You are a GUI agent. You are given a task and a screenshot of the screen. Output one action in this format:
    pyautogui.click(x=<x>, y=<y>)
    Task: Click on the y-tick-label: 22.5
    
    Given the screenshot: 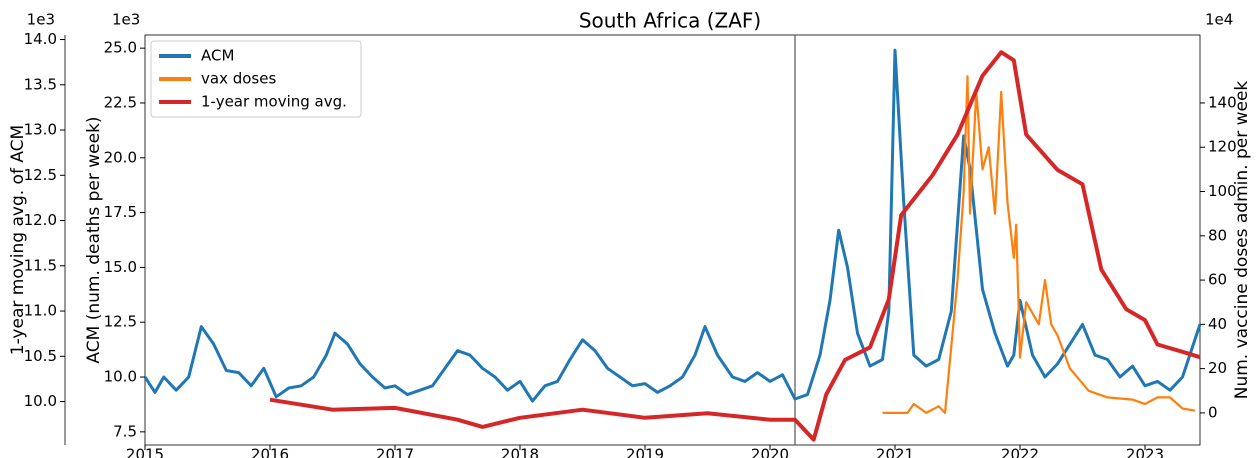 What is the action you would take?
    pyautogui.click(x=120, y=102)
    